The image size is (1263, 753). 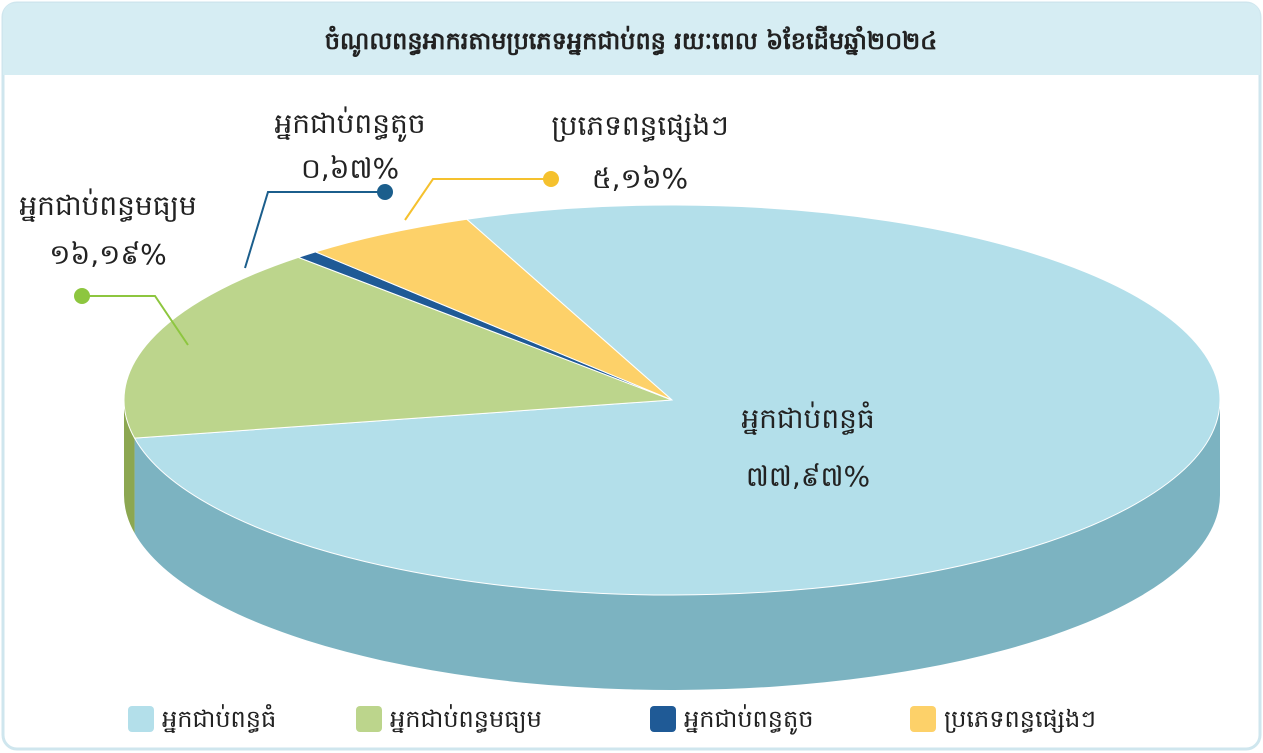 What do you see at coordinates (107, 205) in the screenshot?
I see `data-label-name: អ្នកជាប់ពន្ធមធ្យម` at bounding box center [107, 205].